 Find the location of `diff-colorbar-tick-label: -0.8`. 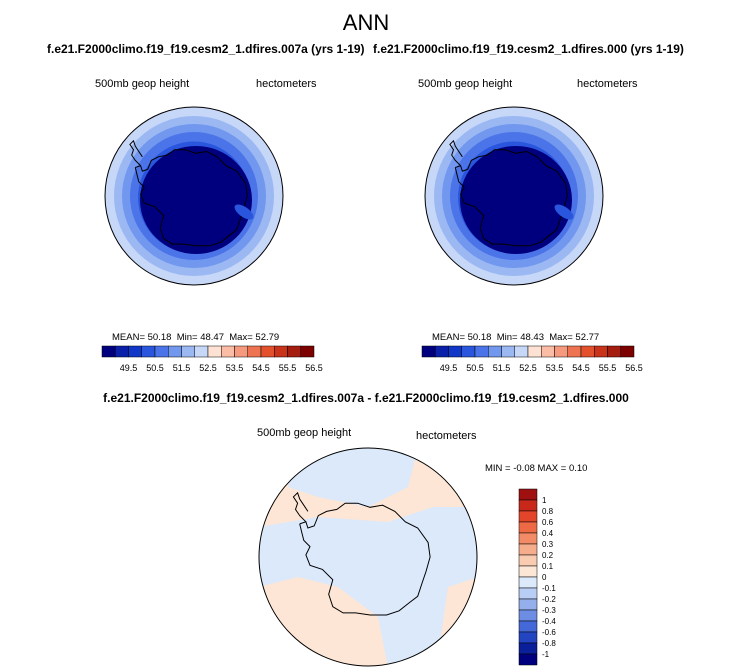

diff-colorbar-tick-label: -0.8 is located at coordinates (549, 643).